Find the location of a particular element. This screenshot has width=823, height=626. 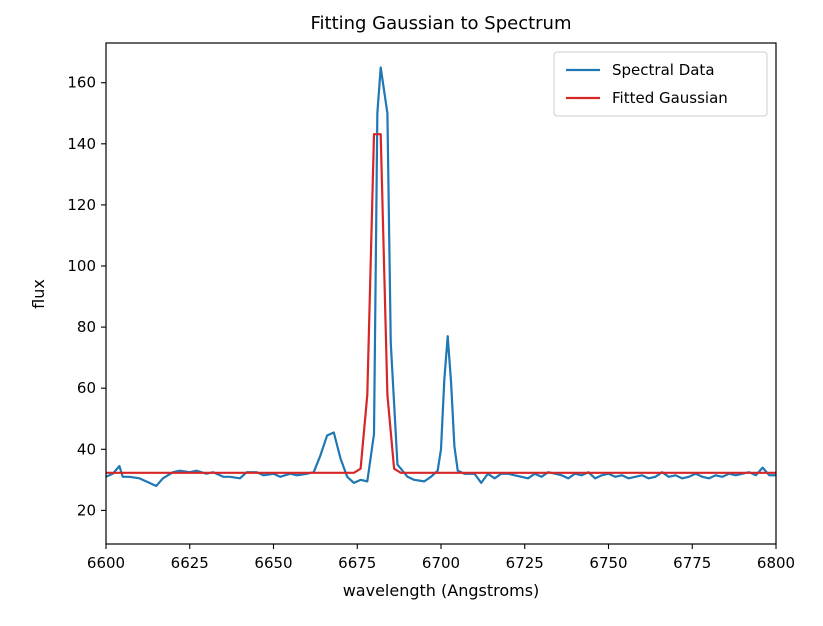

legend-box is located at coordinates (660, 84).